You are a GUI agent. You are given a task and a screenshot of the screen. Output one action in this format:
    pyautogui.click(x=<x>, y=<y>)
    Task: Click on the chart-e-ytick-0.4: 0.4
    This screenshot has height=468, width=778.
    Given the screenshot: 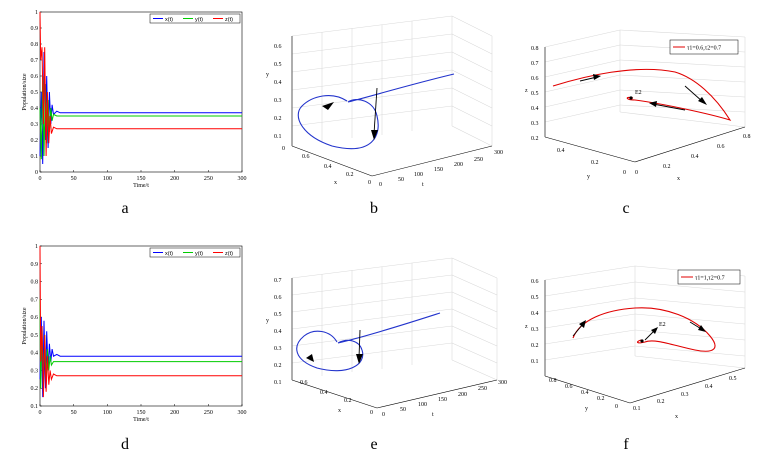 What is the action you would take?
    pyautogui.click(x=278, y=332)
    